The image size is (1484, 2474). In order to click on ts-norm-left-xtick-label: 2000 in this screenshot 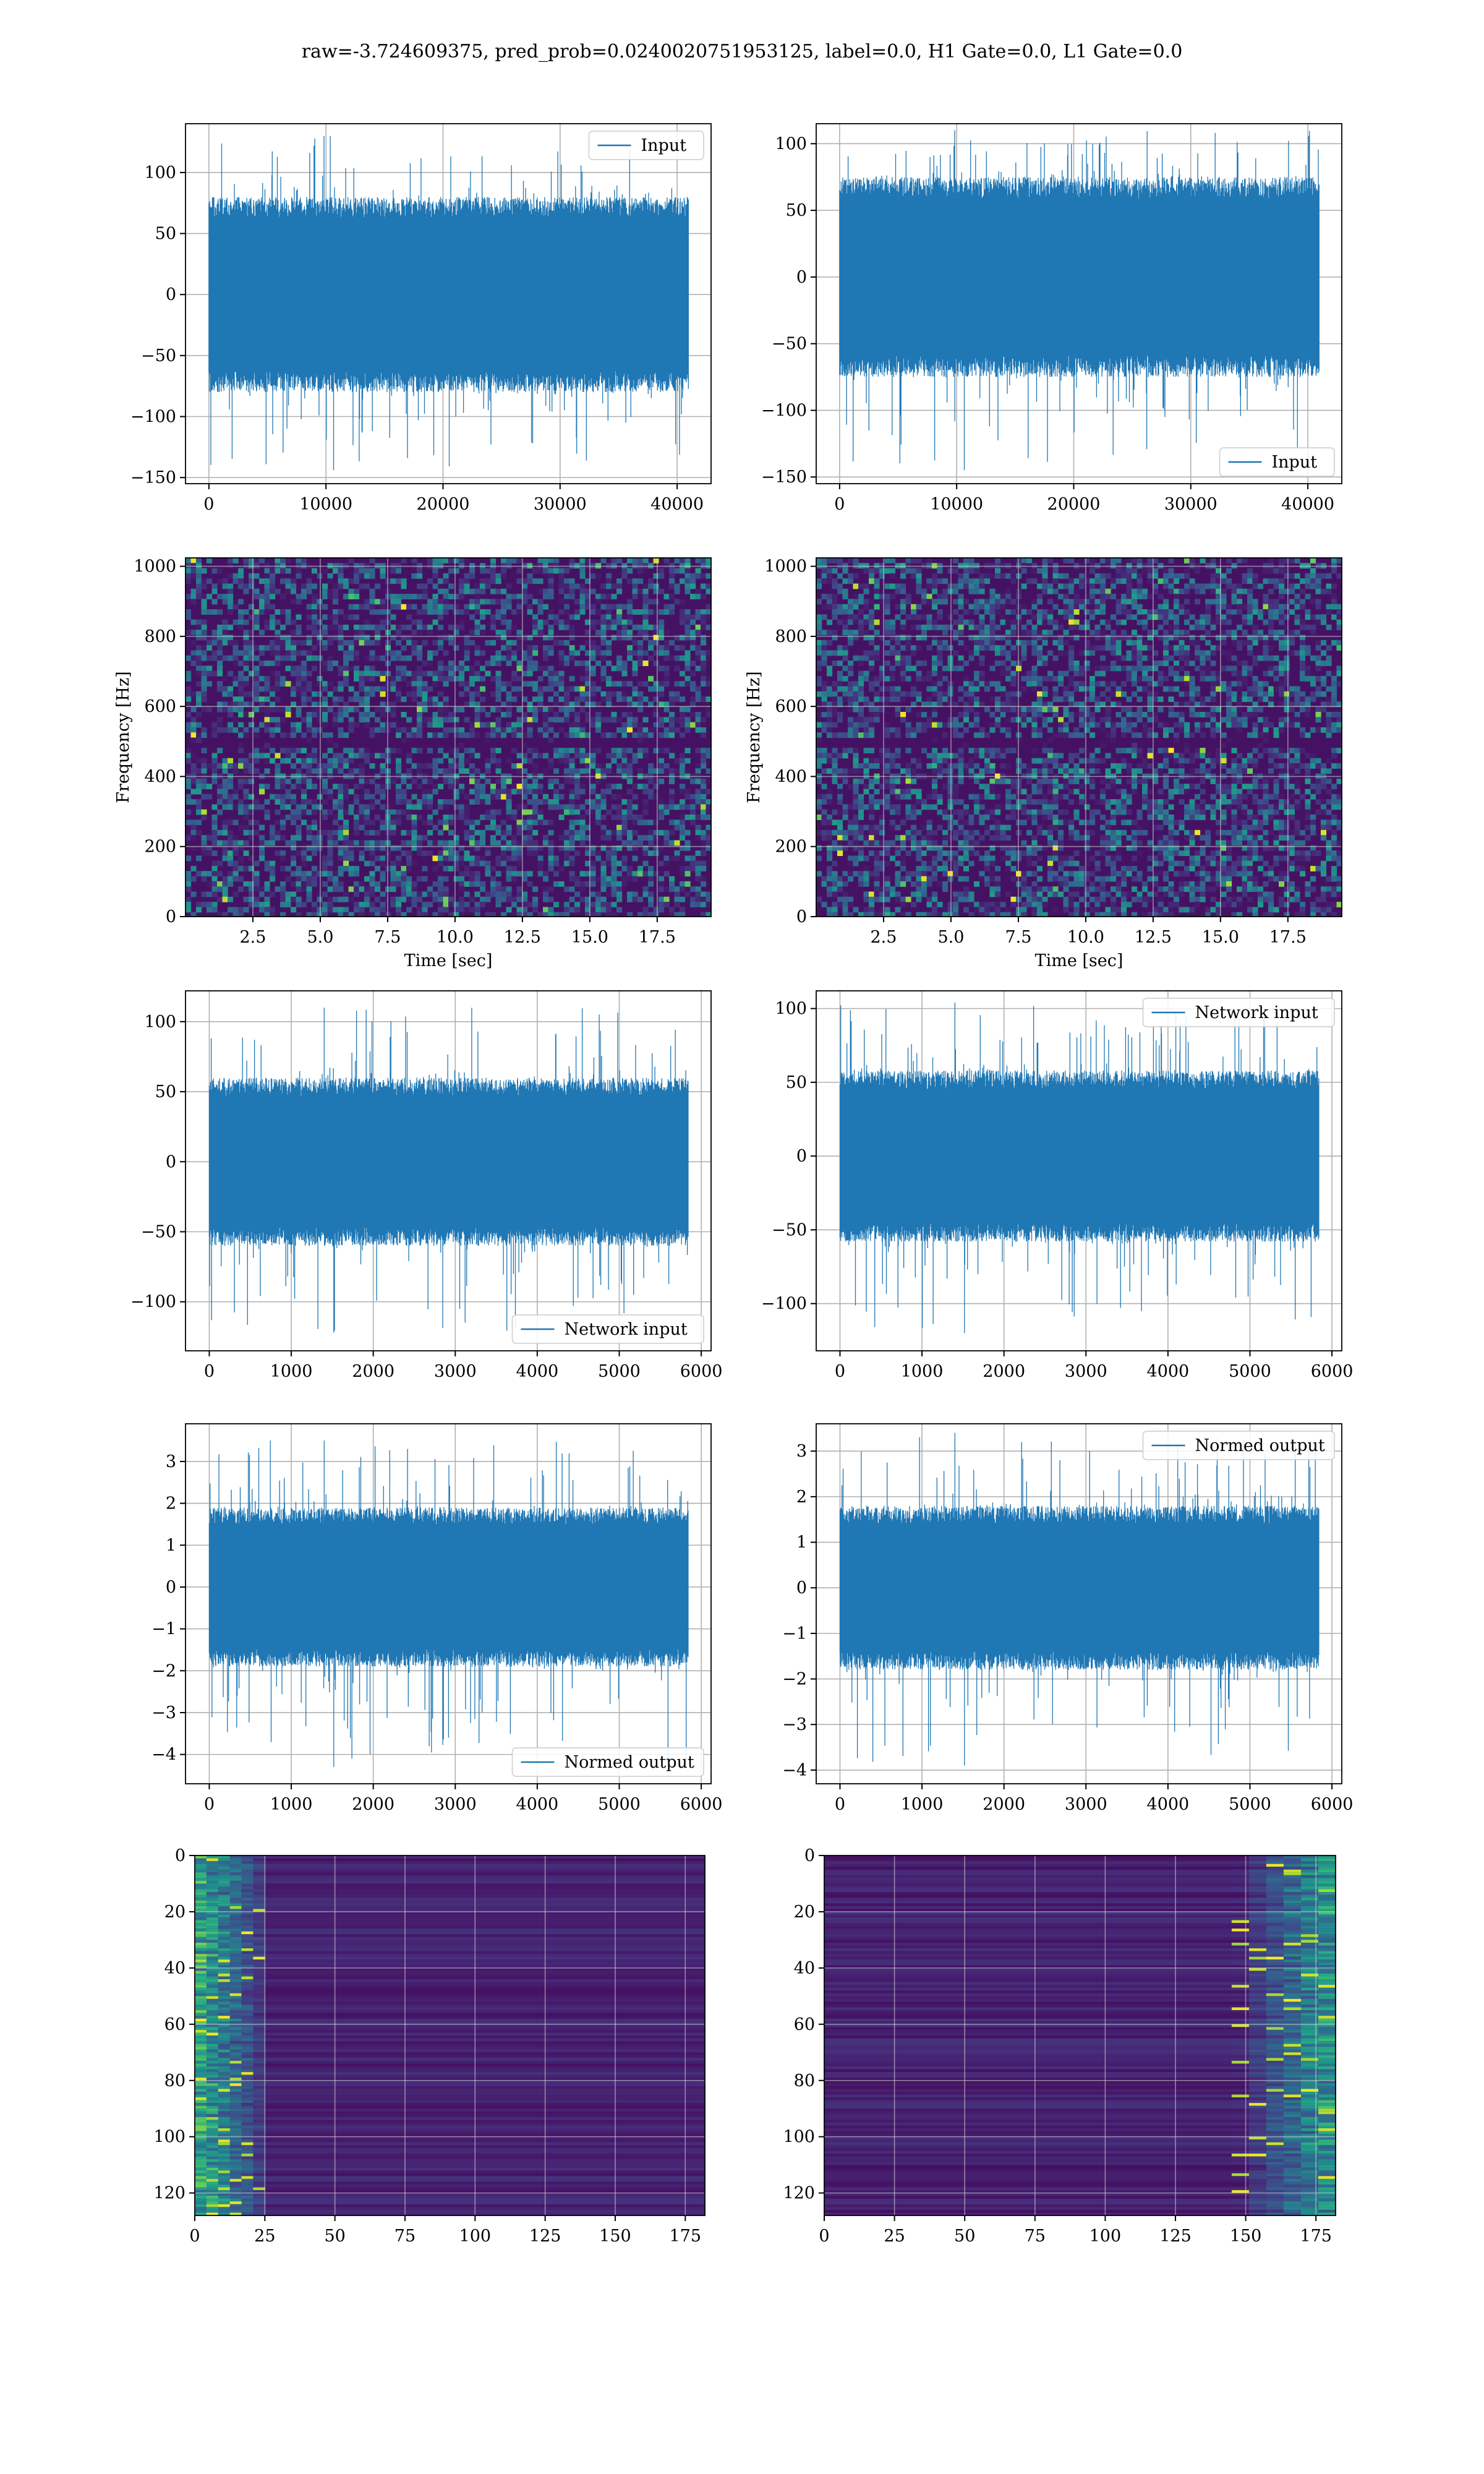, I will do `click(373, 1804)`.